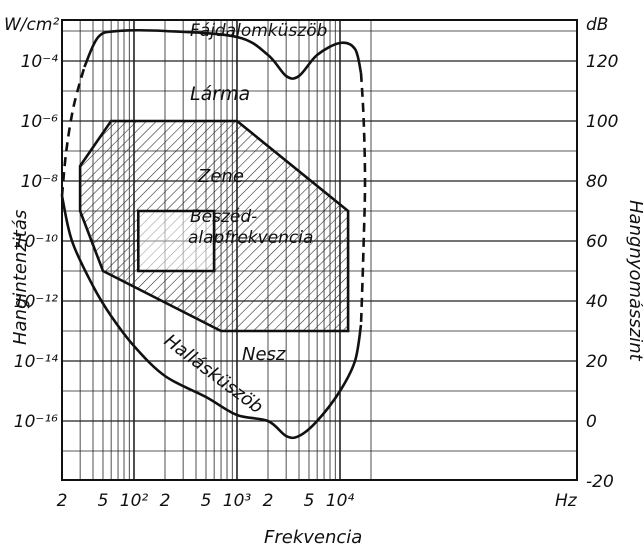  I want to click on x-axis-title: Frekvencia, so click(313, 537).